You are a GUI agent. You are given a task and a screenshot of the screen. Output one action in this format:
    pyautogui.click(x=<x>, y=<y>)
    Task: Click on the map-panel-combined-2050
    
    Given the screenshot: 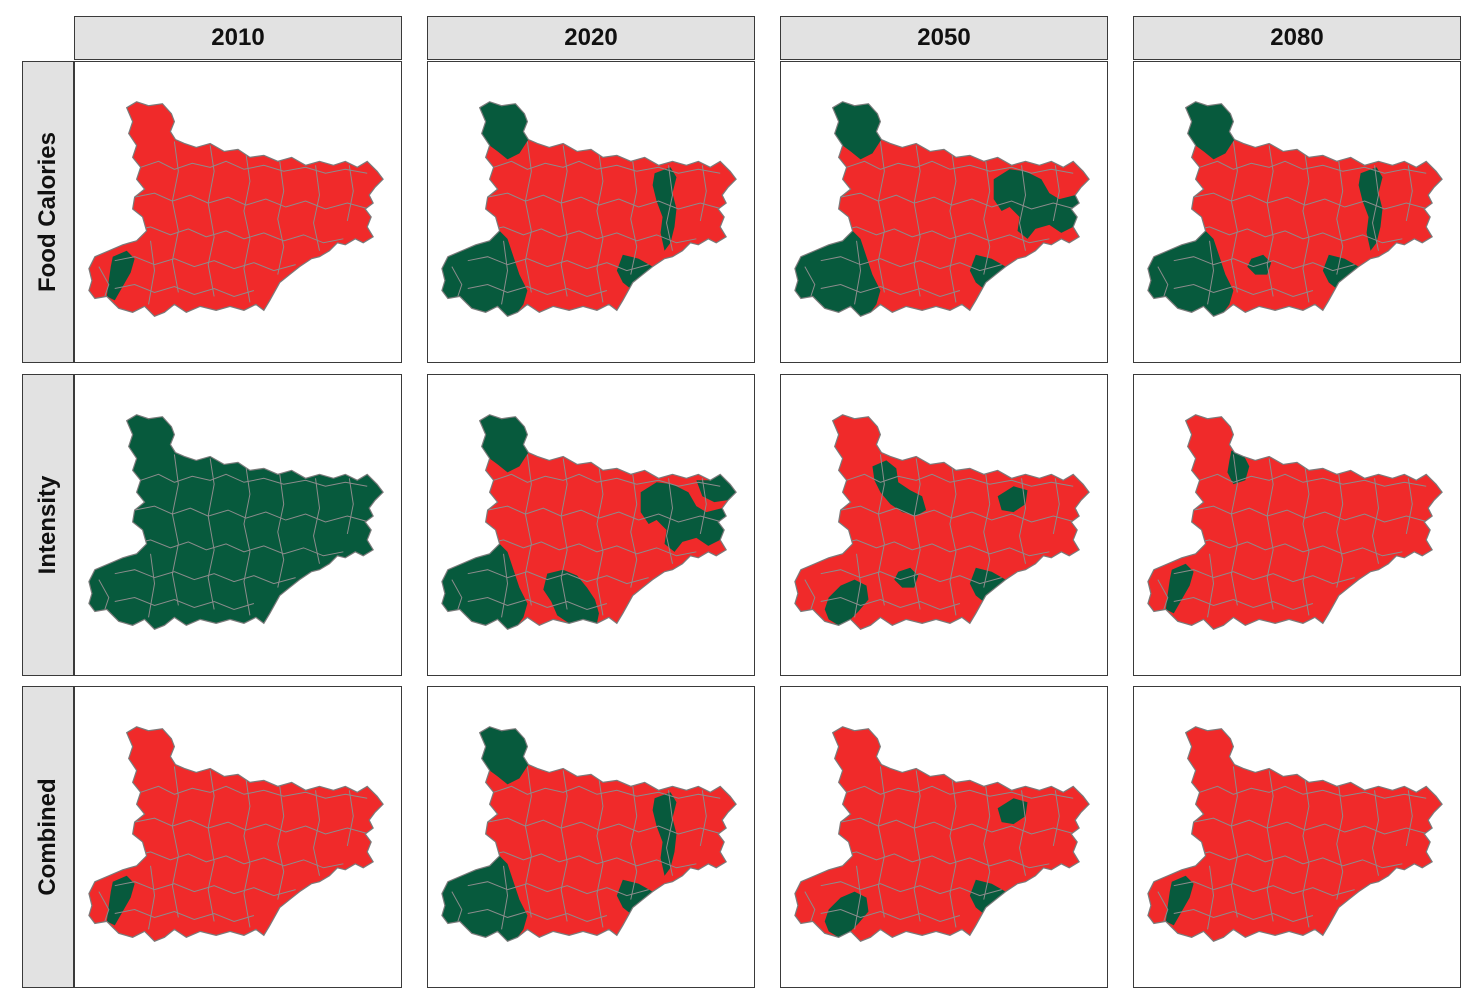 What is the action you would take?
    pyautogui.click(x=944, y=837)
    